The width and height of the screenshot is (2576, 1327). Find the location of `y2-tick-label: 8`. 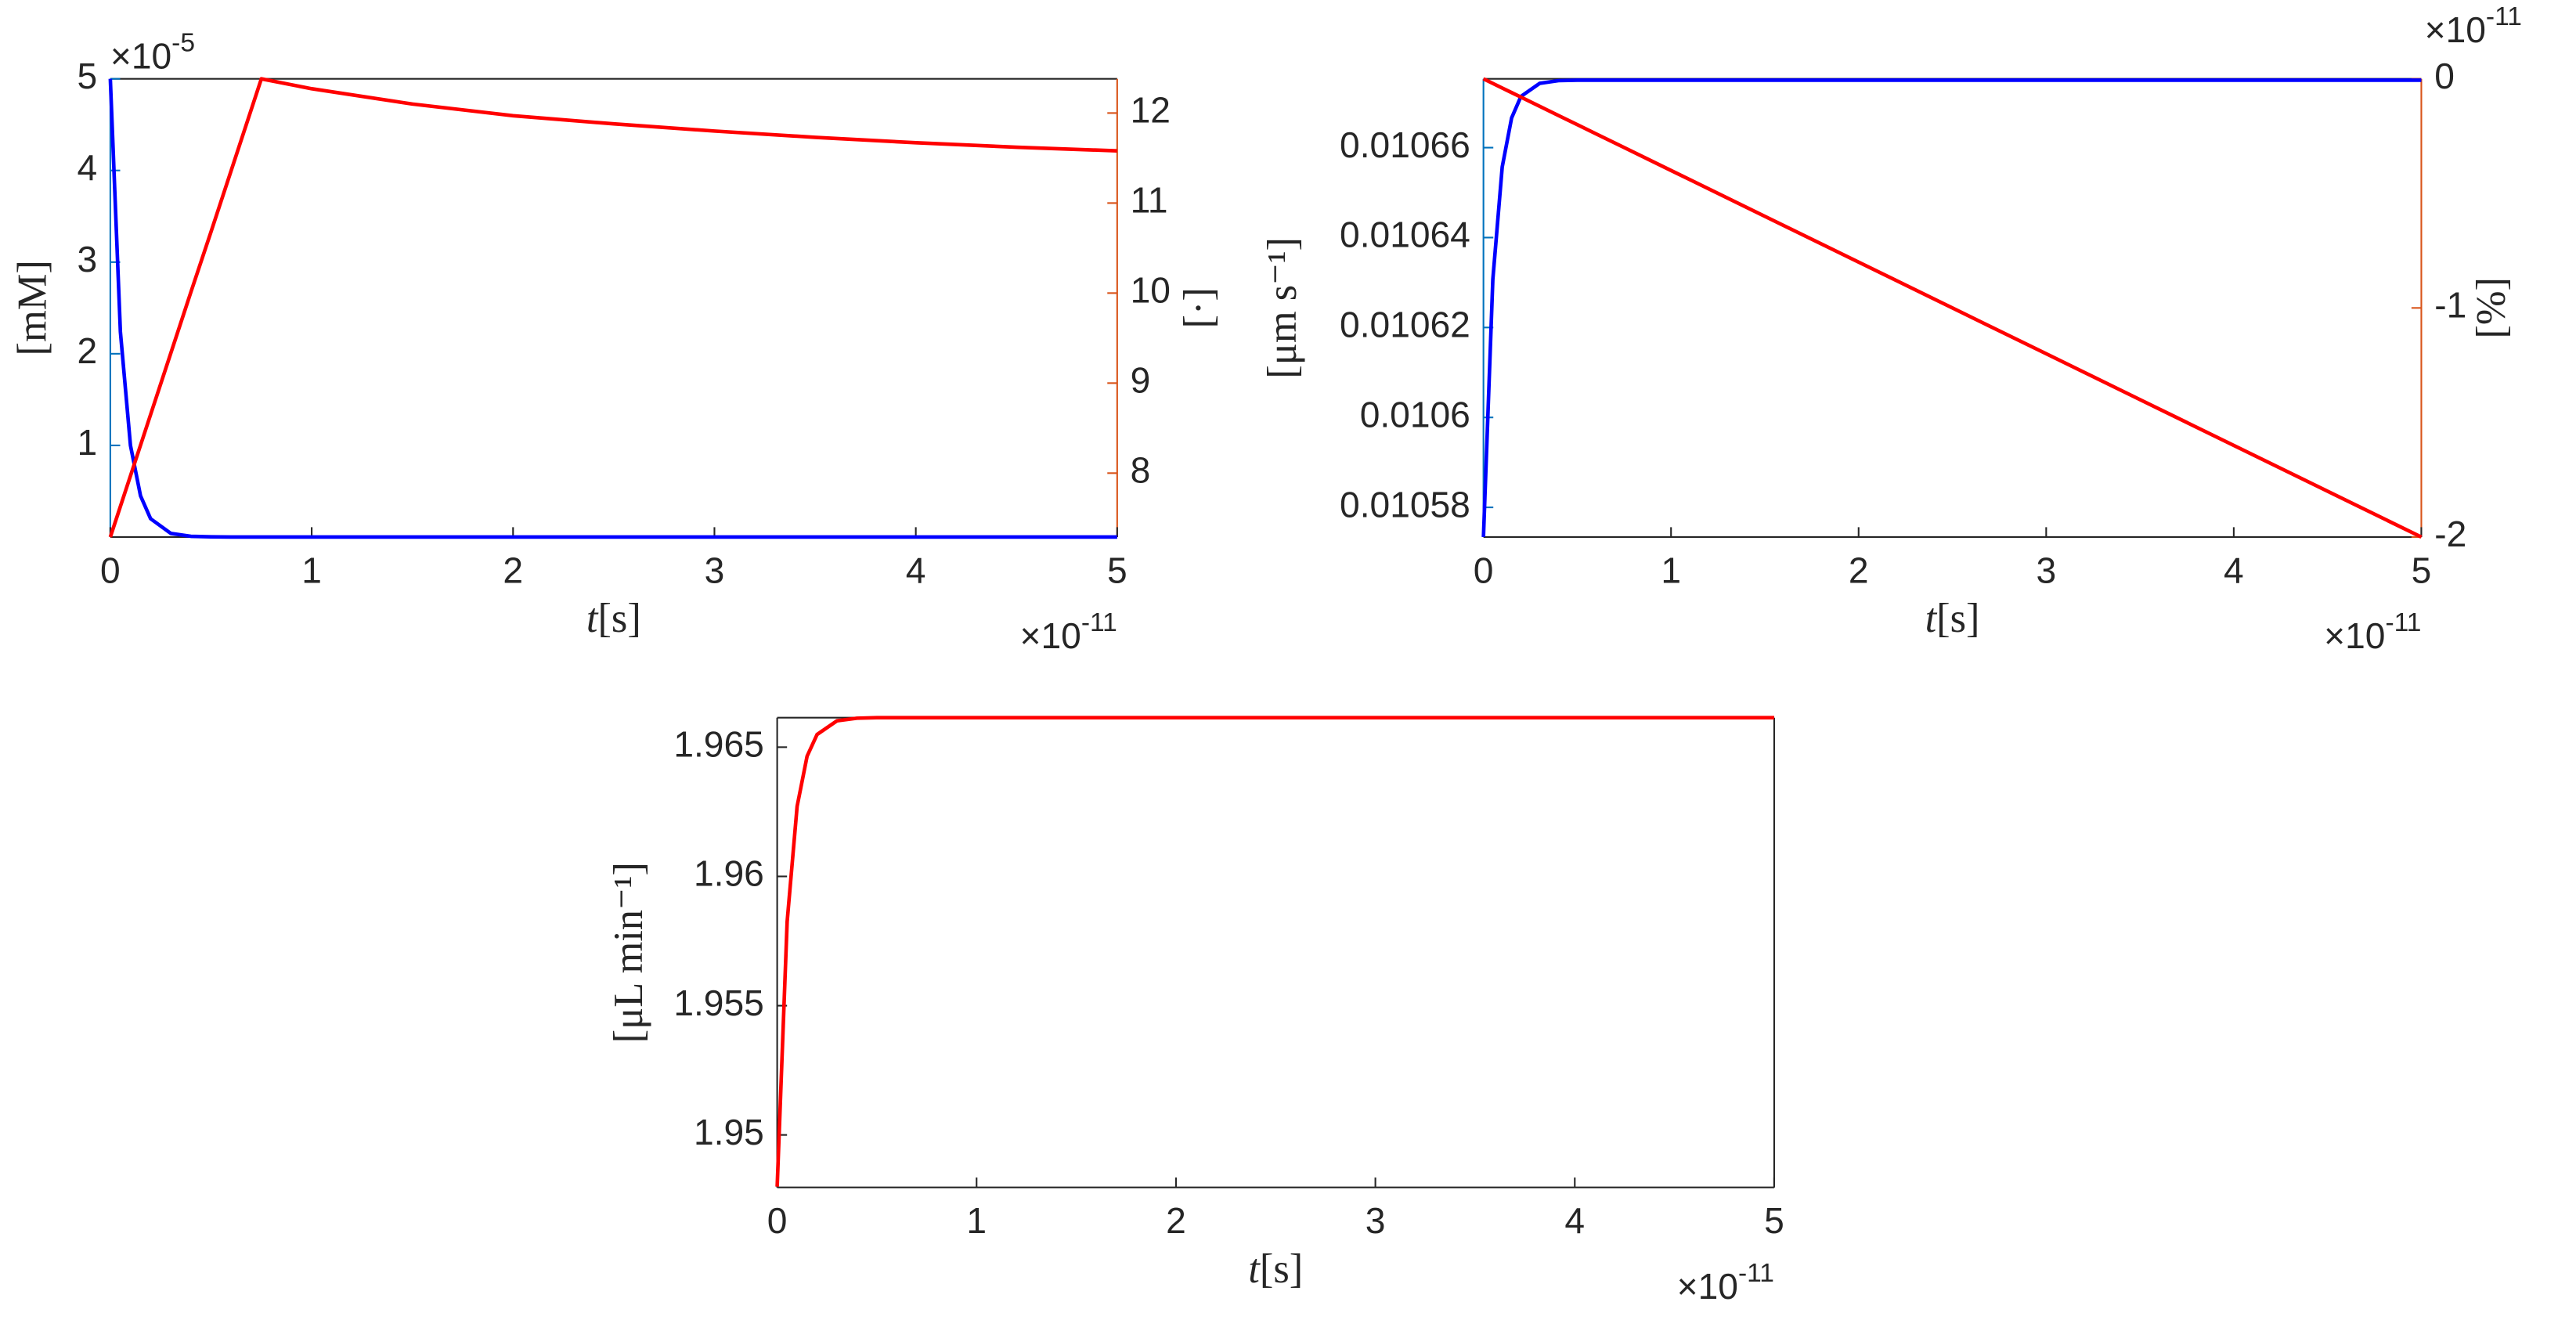

y2-tick-label: 8 is located at coordinates (1141, 470).